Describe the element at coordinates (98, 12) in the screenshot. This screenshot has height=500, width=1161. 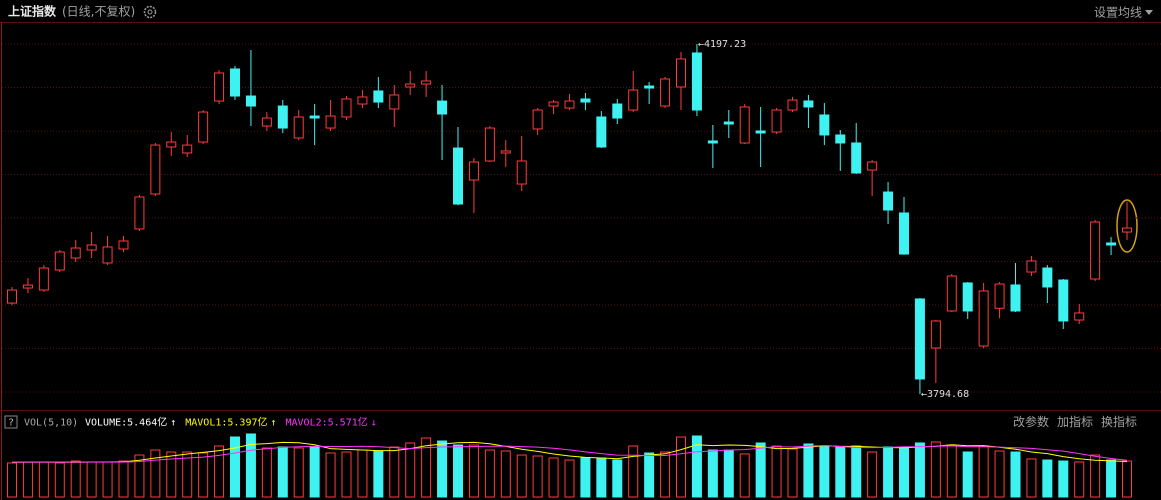
I see `chart-subtitle: (日线,不复权)` at that location.